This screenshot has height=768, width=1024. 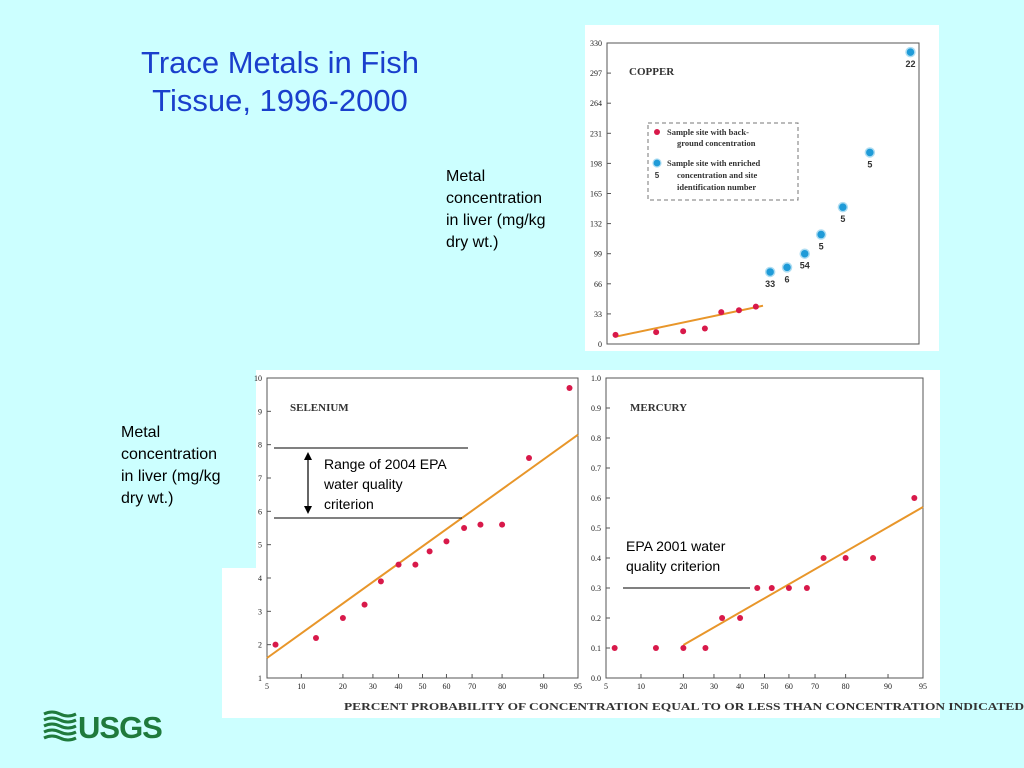 What do you see at coordinates (260, 678) in the screenshot?
I see `selenium-y-tick-label: 1` at bounding box center [260, 678].